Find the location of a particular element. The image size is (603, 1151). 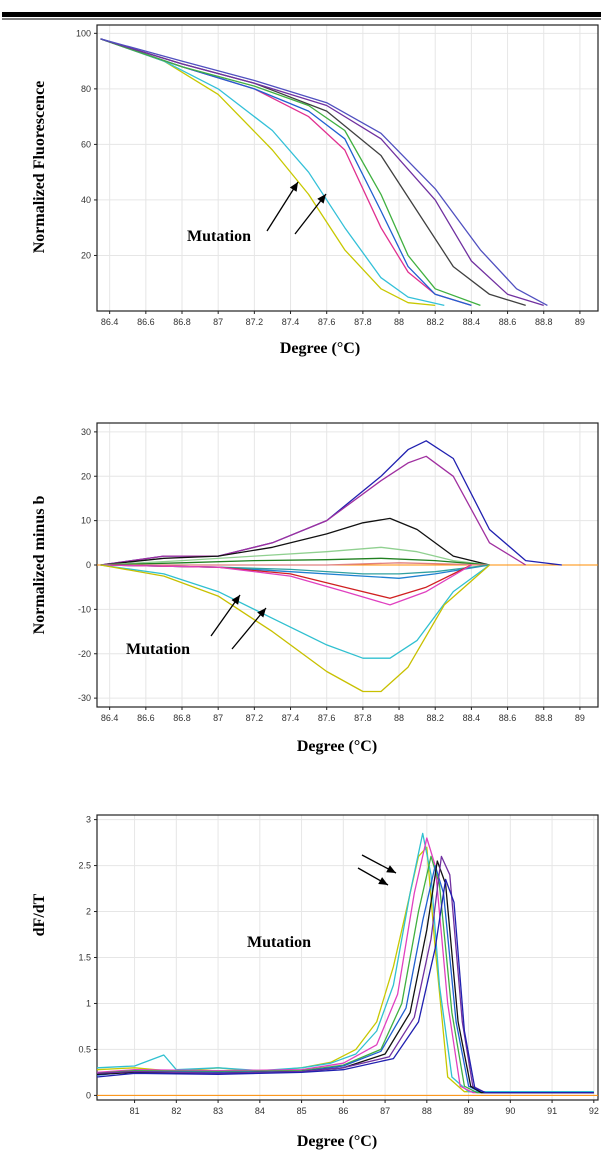

y-axis-label: dF/dT is located at coordinates (39, 914).